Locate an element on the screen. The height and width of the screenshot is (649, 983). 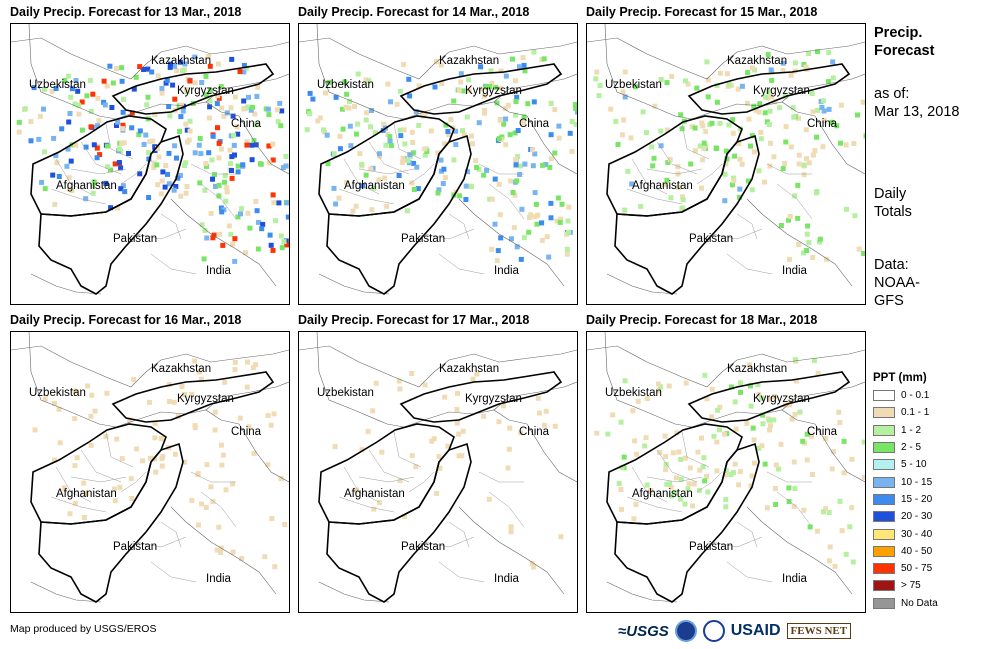
legend-label: 15 - 20 is located at coordinates (917, 499).